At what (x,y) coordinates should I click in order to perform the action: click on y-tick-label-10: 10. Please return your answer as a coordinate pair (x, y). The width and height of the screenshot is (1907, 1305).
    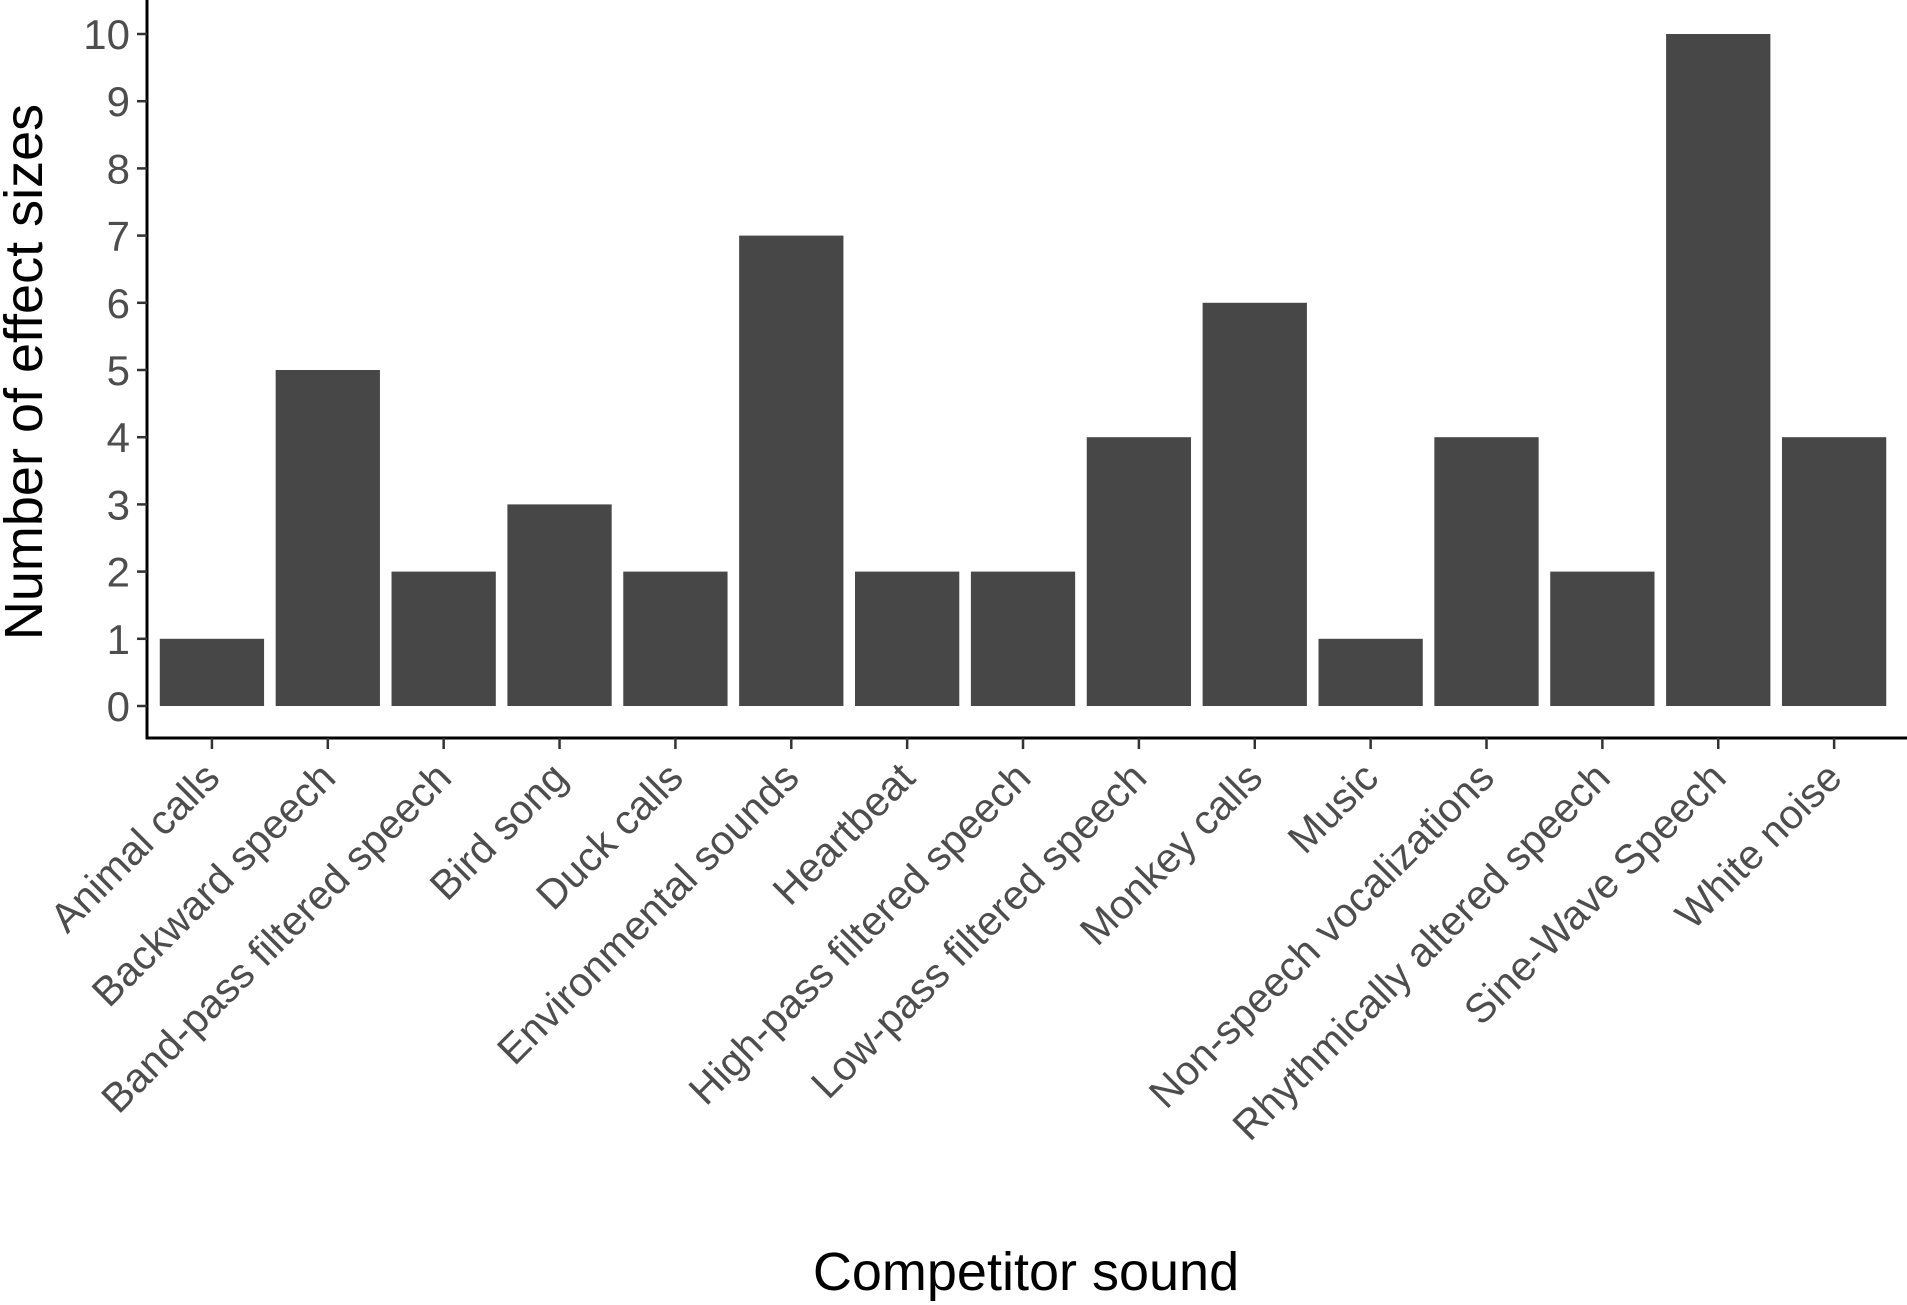
    Looking at the image, I should click on (106, 34).